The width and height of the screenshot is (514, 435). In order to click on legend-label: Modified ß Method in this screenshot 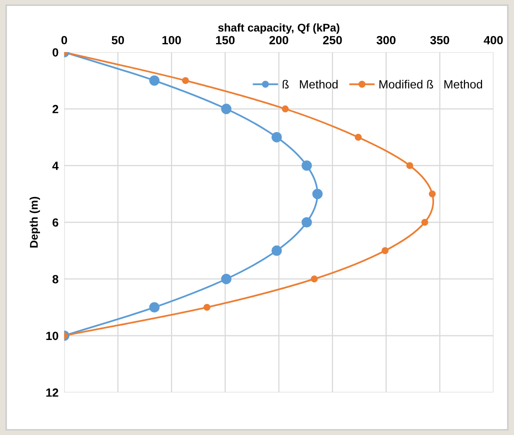, I will do `click(430, 84)`.